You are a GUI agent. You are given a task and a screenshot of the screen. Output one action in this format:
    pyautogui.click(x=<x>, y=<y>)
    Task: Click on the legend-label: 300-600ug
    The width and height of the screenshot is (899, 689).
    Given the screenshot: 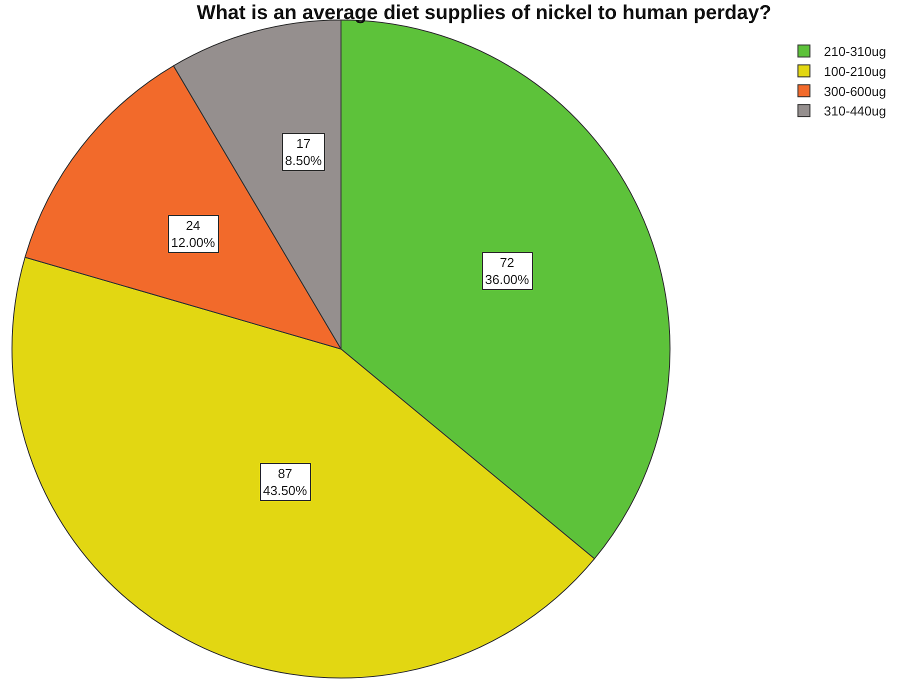 What is the action you would take?
    pyautogui.click(x=855, y=91)
    